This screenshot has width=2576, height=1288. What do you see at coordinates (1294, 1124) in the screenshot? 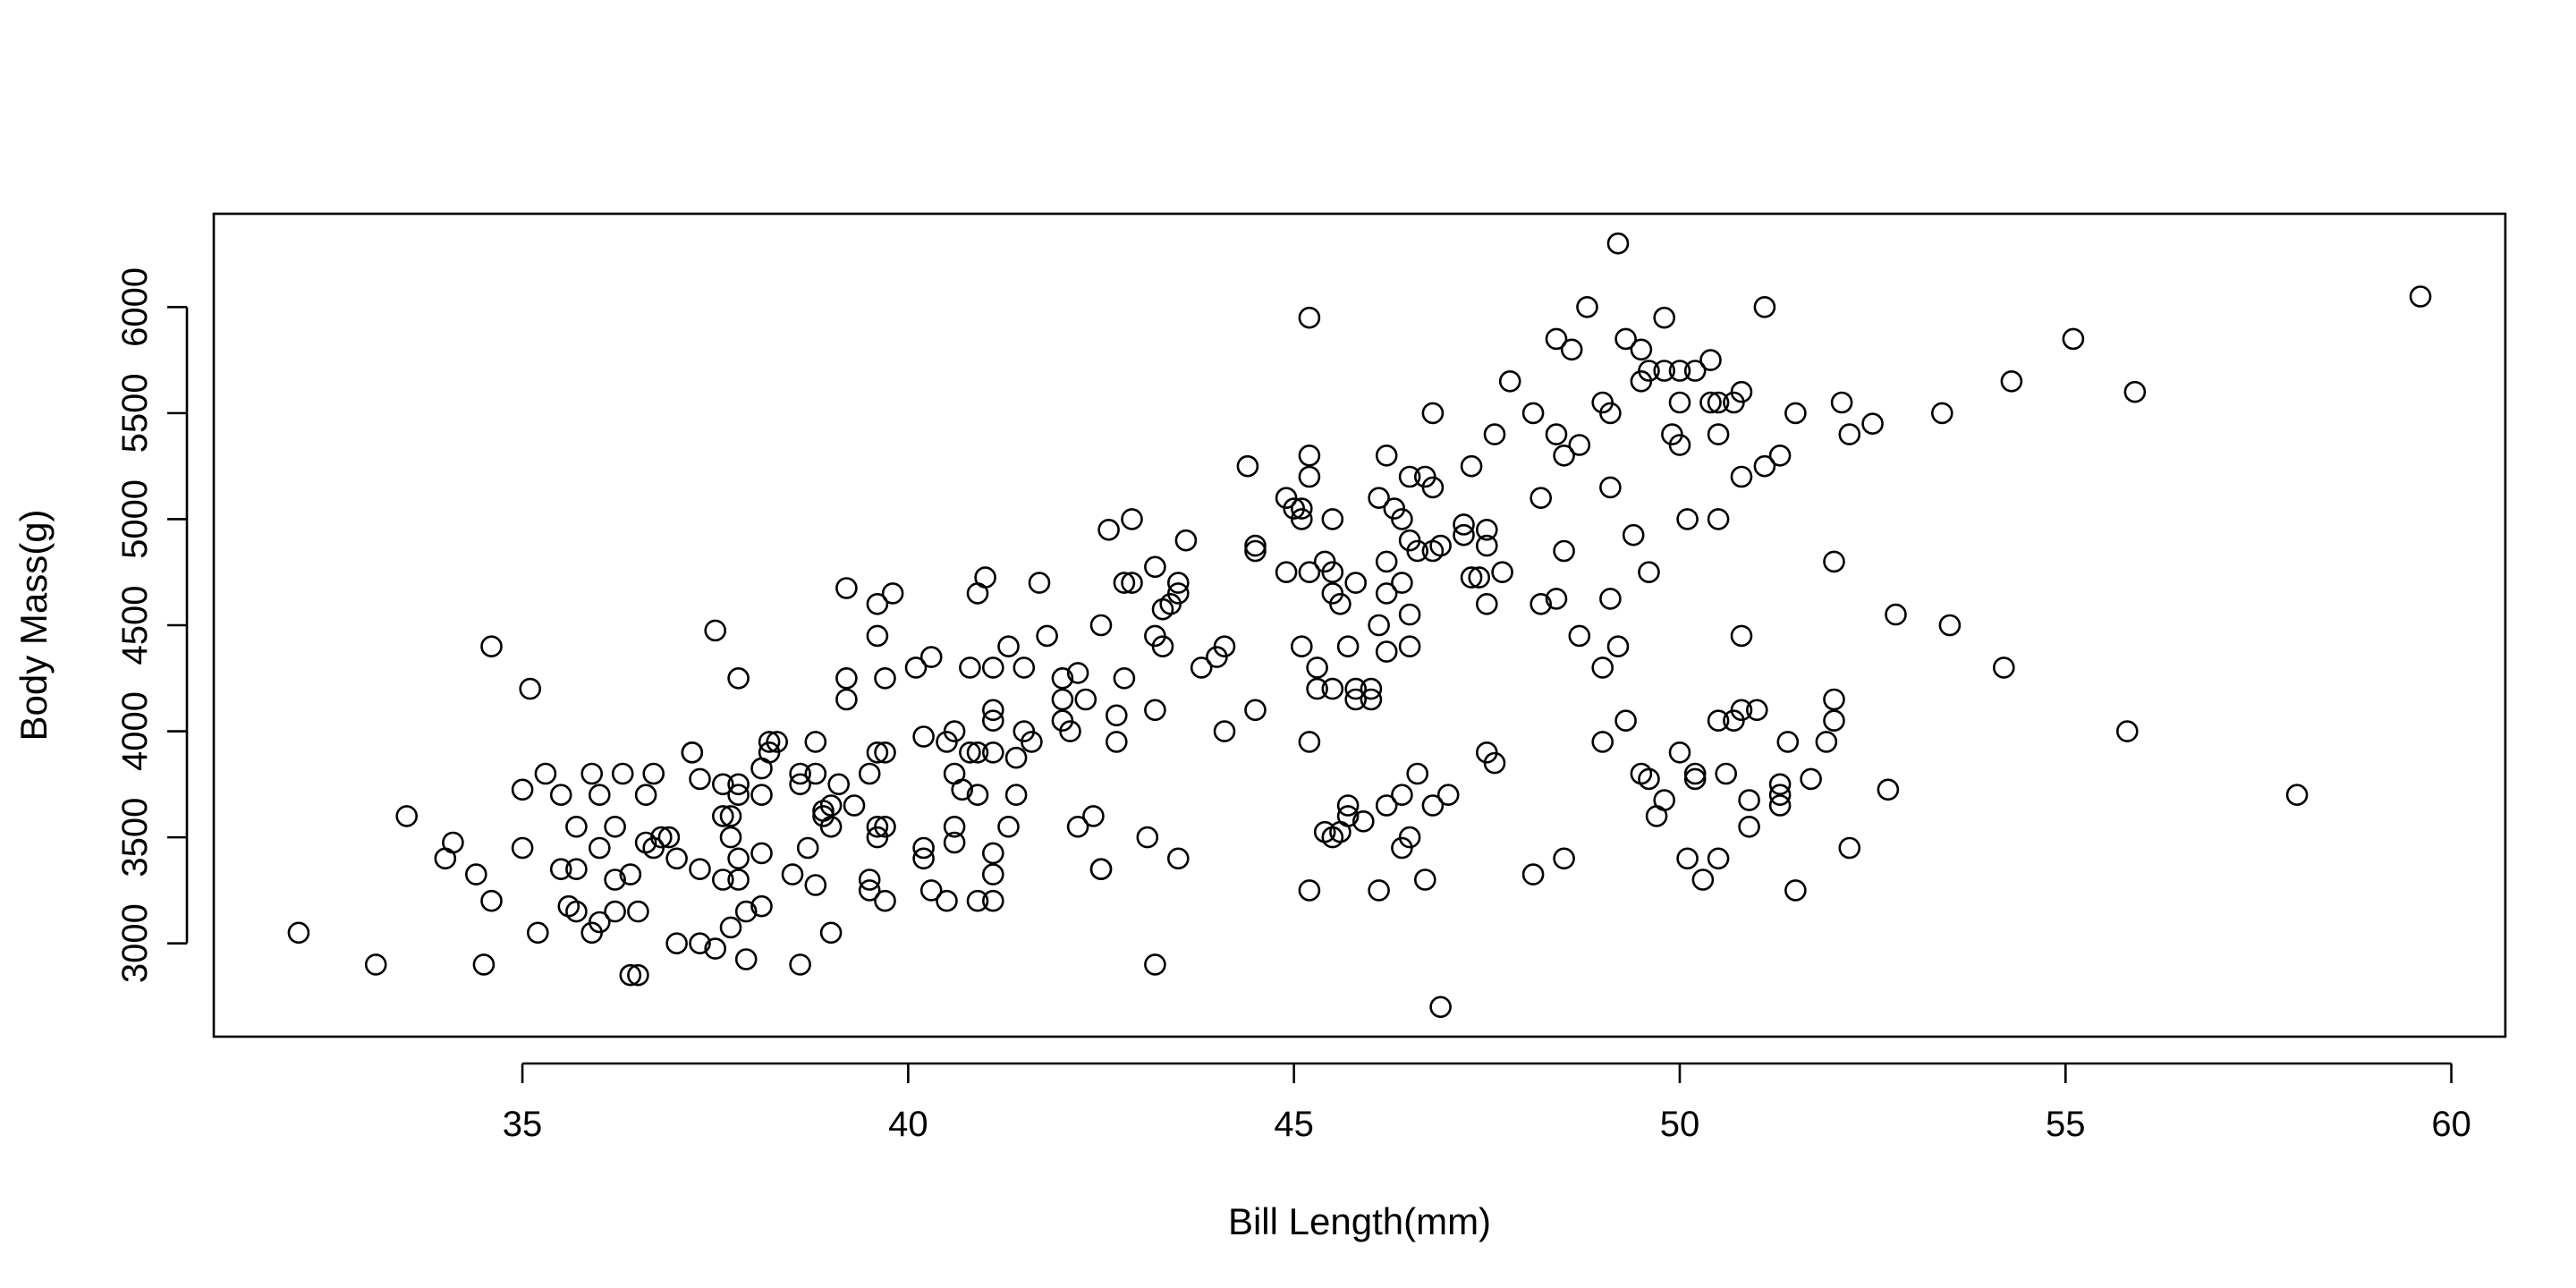
I see `x-tick-label-45: 45` at bounding box center [1294, 1124].